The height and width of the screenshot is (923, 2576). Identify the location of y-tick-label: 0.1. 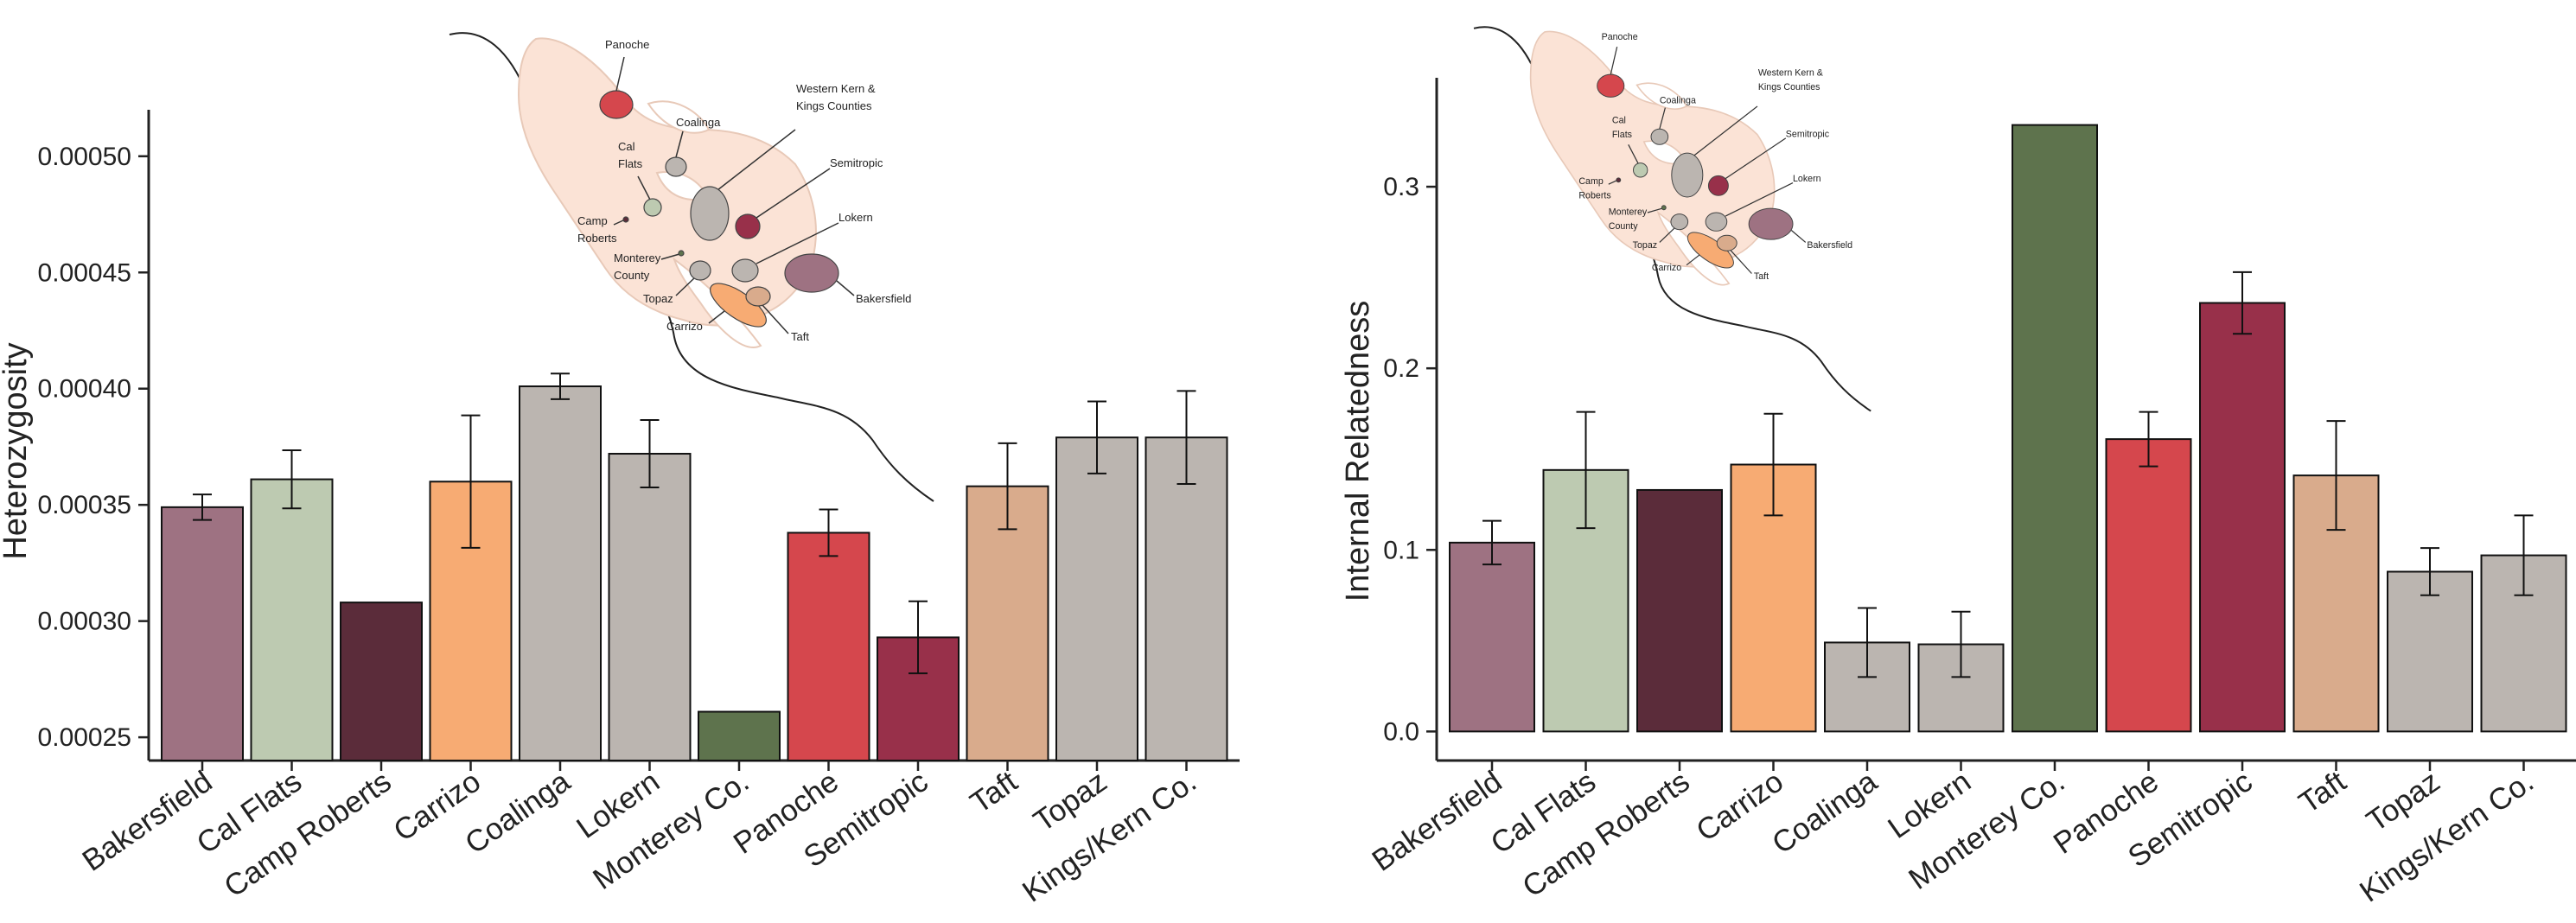
(1401, 550).